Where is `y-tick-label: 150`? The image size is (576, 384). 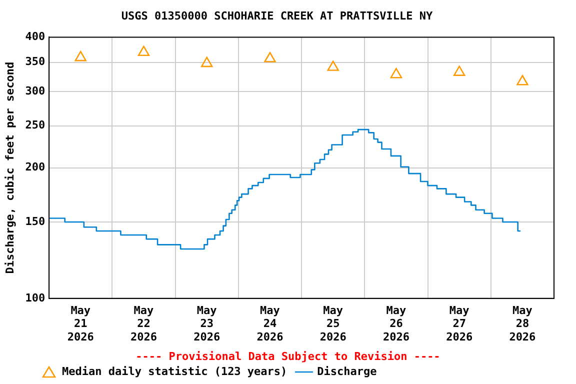
y-tick-label: 150 is located at coordinates (35, 221).